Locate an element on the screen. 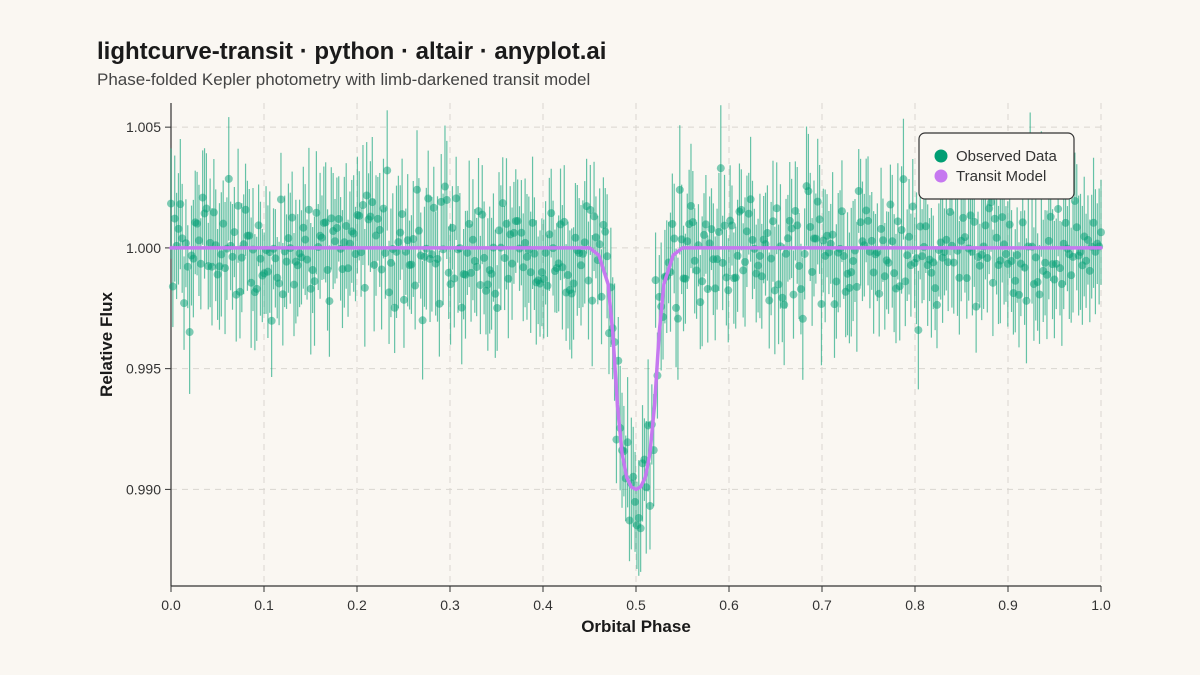 The width and height of the screenshot is (1200, 675). x-tick-label: 0.2 is located at coordinates (357, 605).